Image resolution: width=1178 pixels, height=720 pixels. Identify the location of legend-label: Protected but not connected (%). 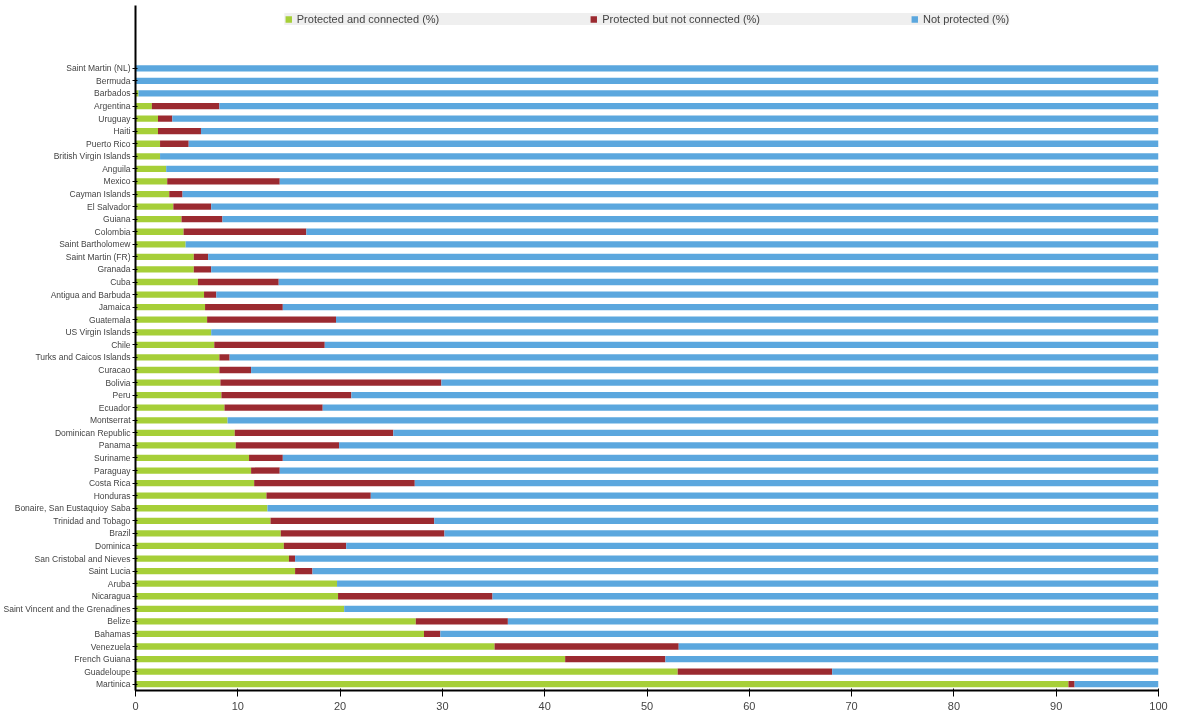
(681, 19).